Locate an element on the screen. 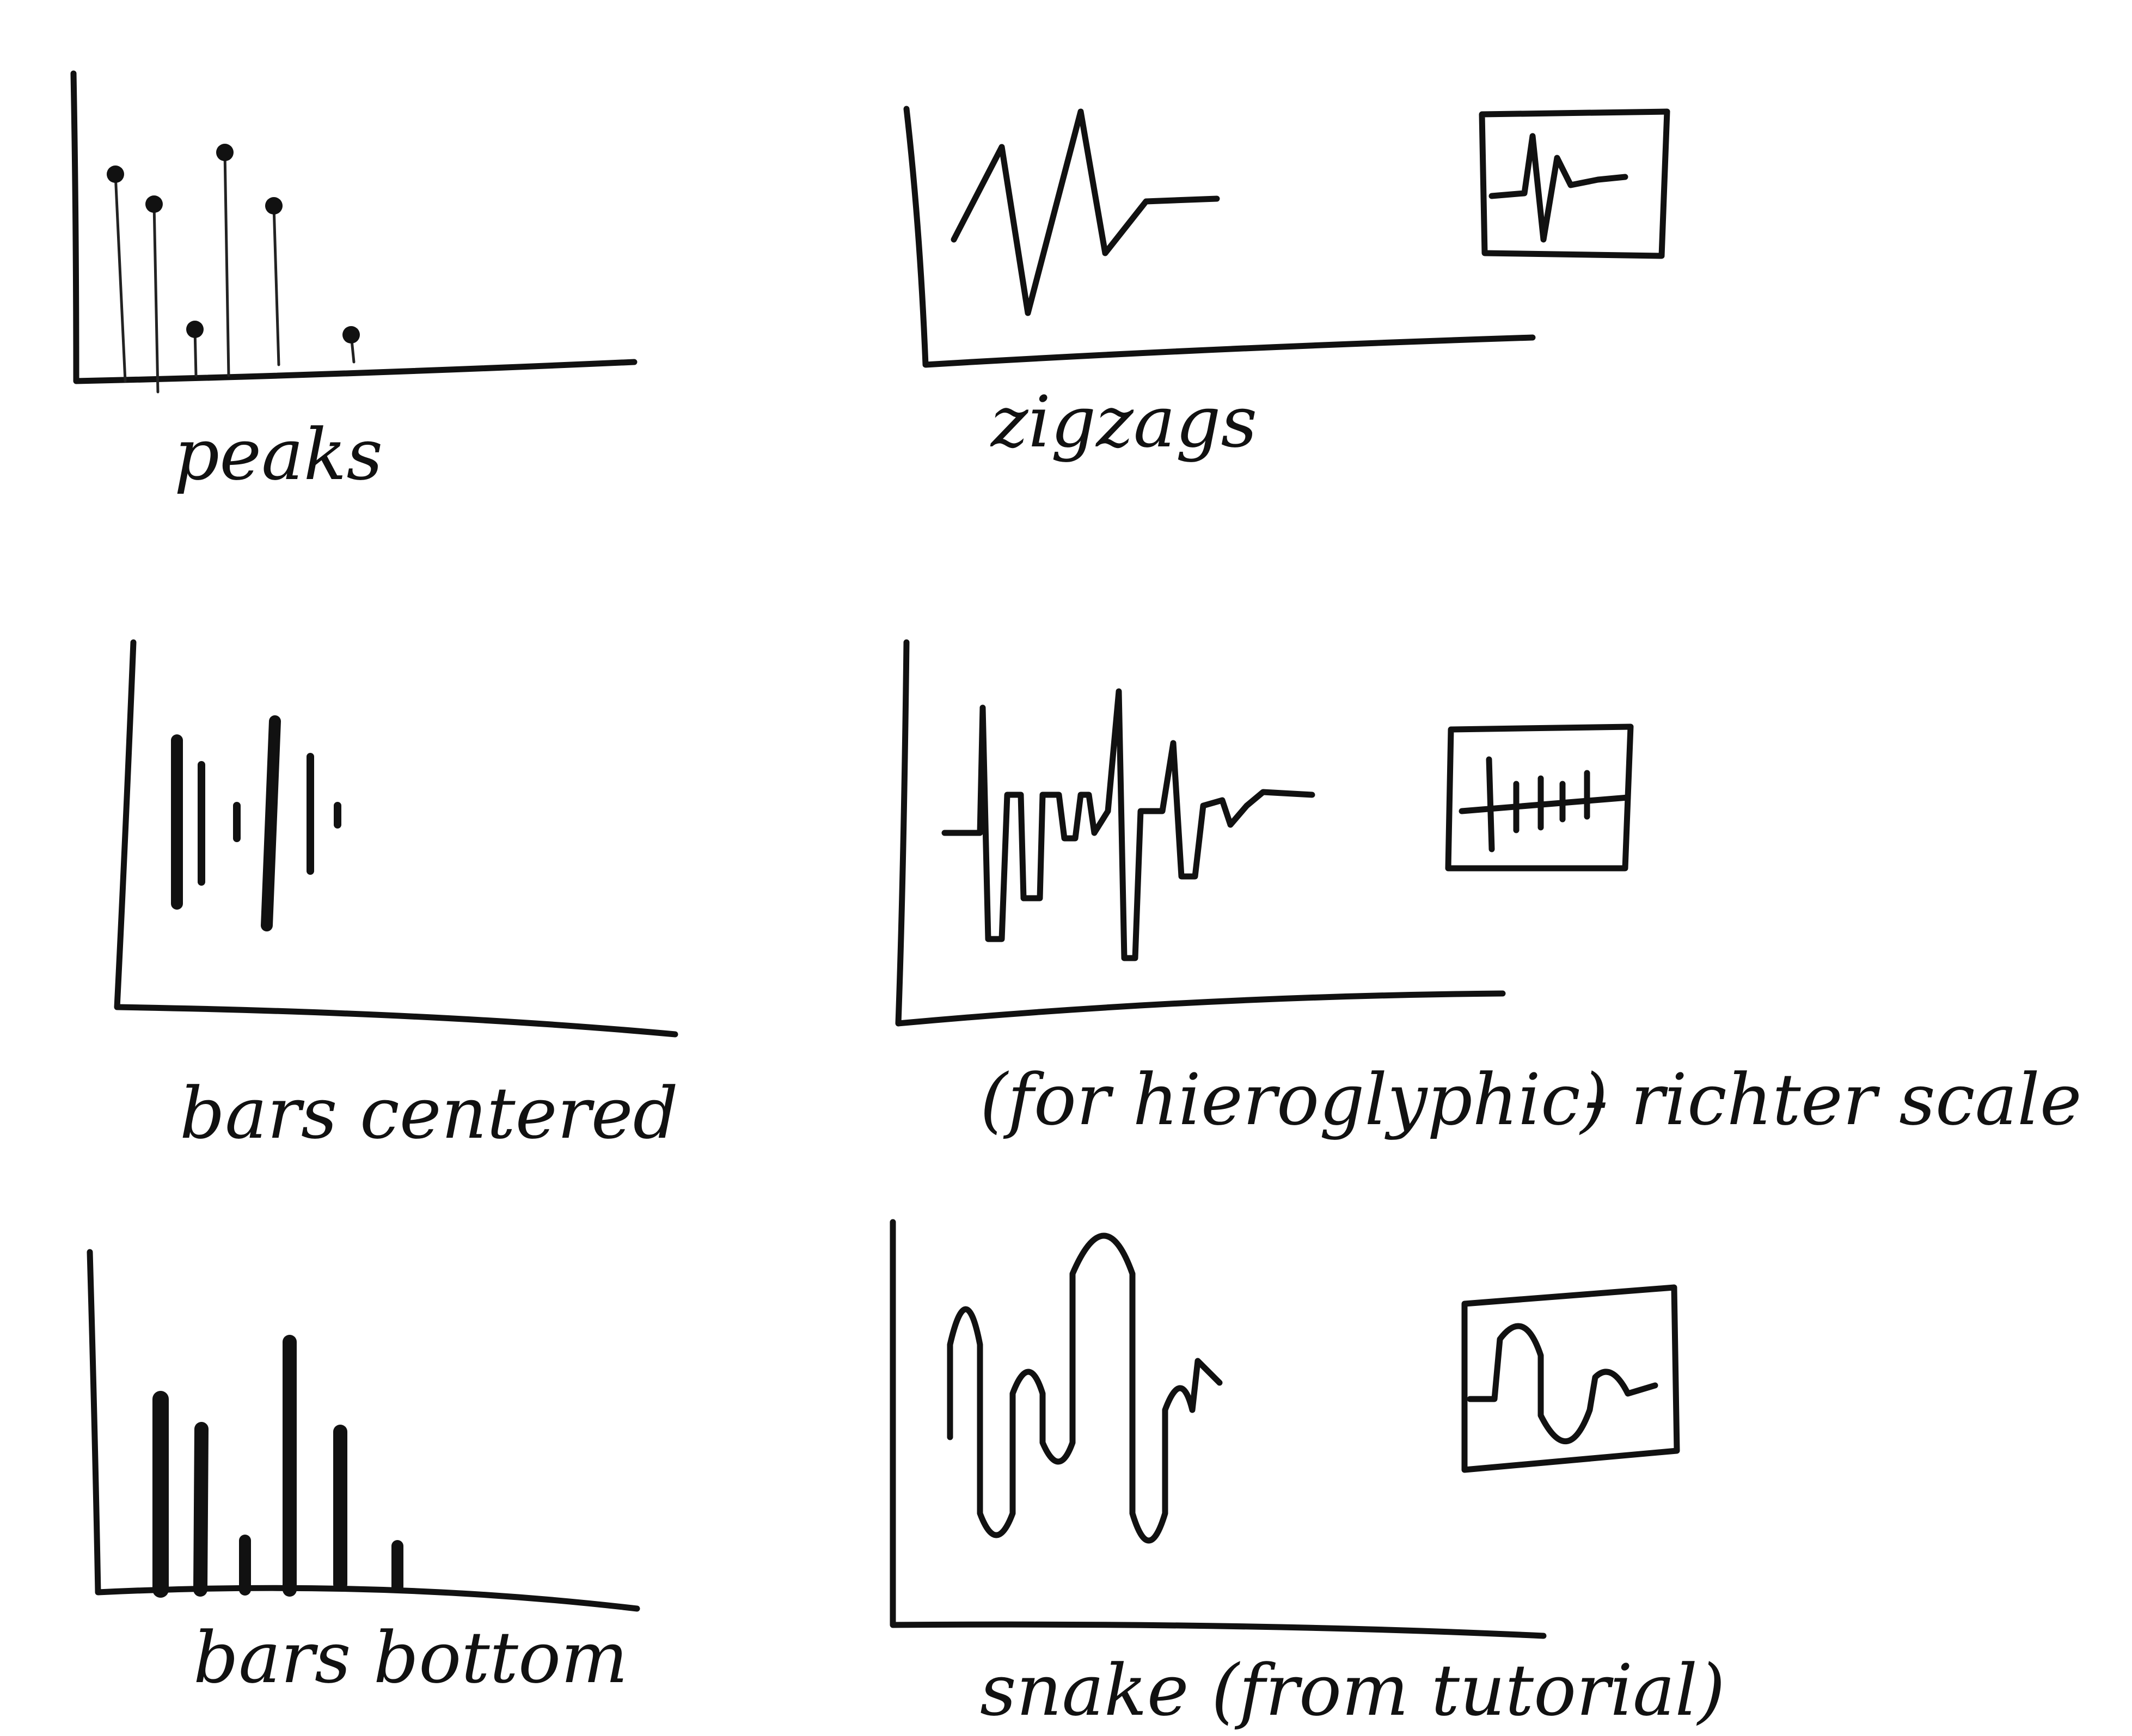  snake-axes is located at coordinates (1218, 1429).